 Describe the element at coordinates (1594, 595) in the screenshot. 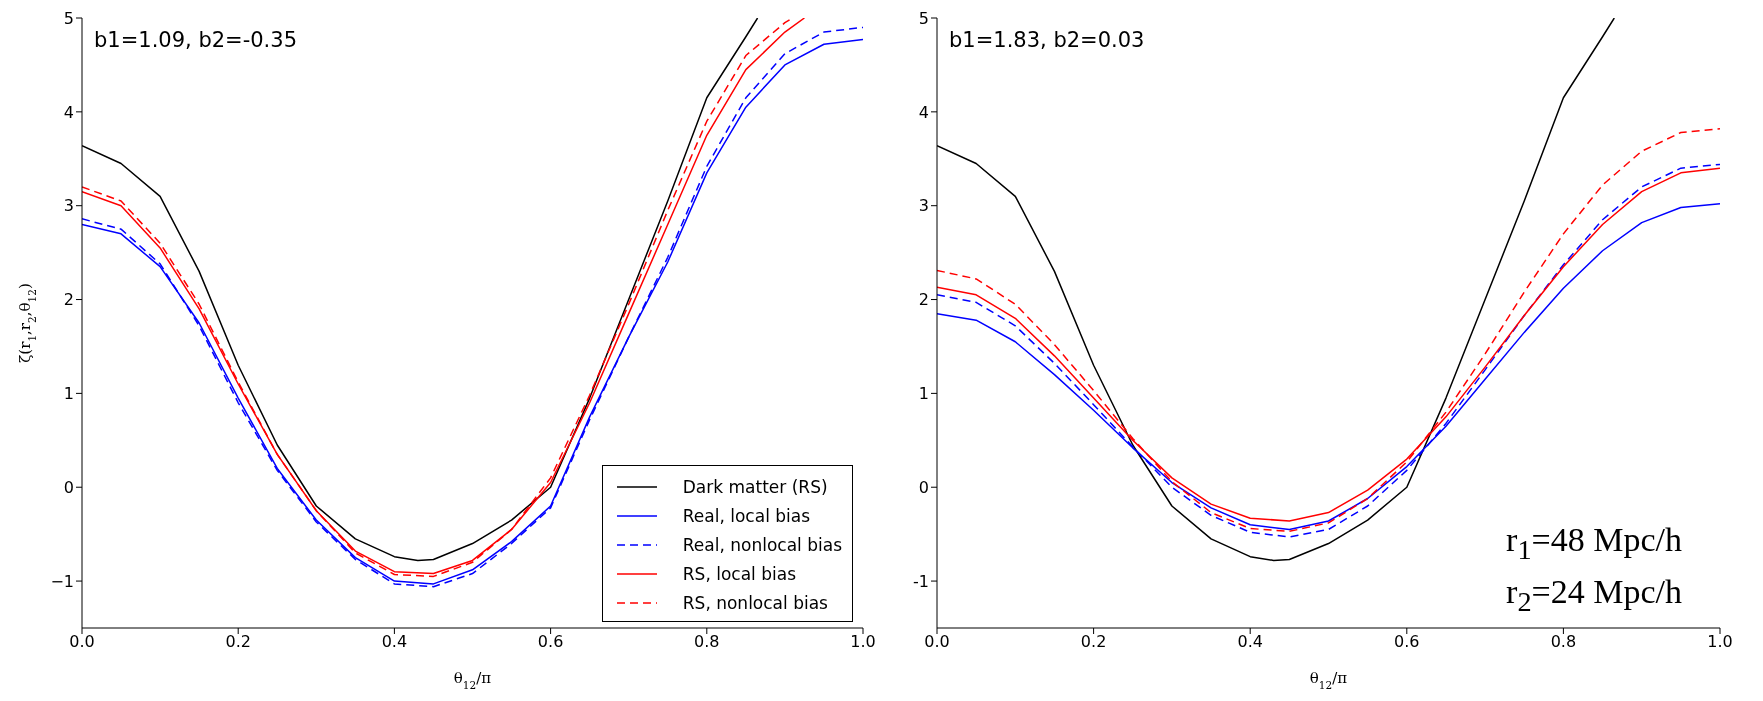

I see `annotation: r$_{2}$=24 Mpc/h` at that location.